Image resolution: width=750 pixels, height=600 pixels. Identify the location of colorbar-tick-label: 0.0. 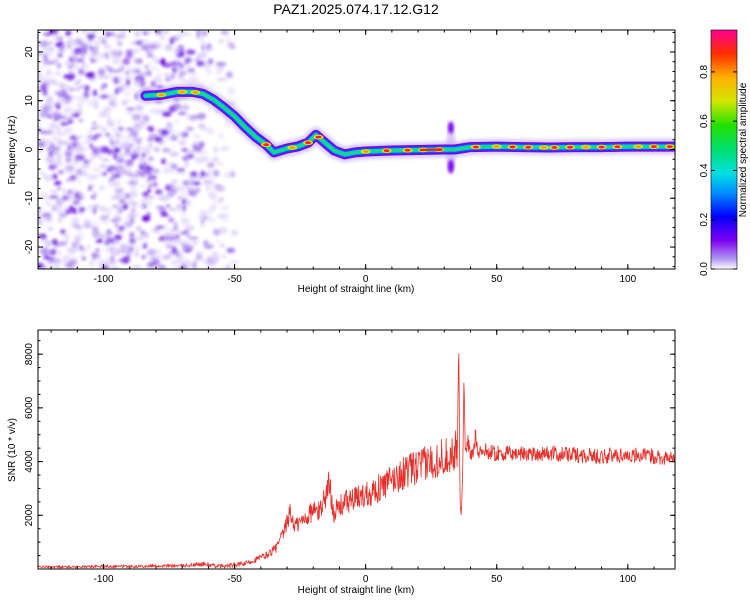
(704, 269).